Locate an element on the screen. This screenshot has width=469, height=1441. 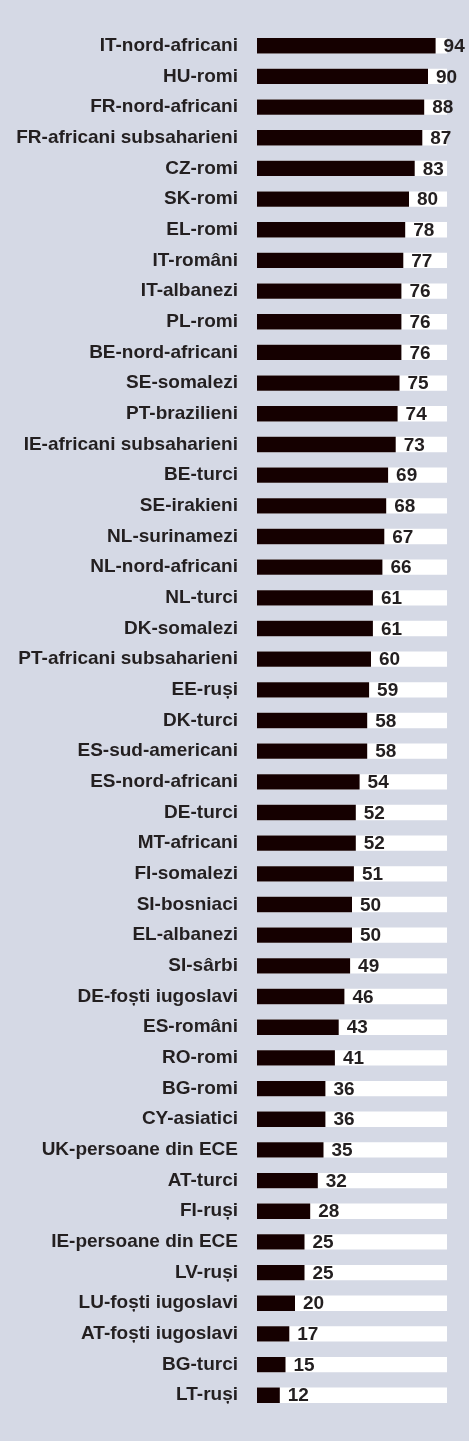
data-label: 66 is located at coordinates (401, 567).